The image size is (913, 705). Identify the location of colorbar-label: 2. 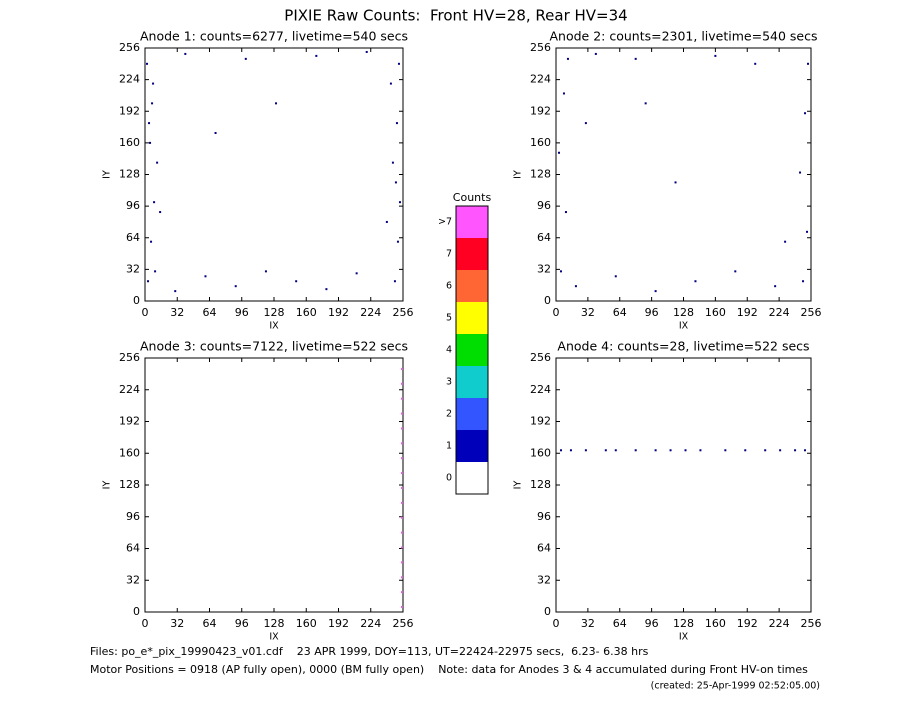
(449, 414).